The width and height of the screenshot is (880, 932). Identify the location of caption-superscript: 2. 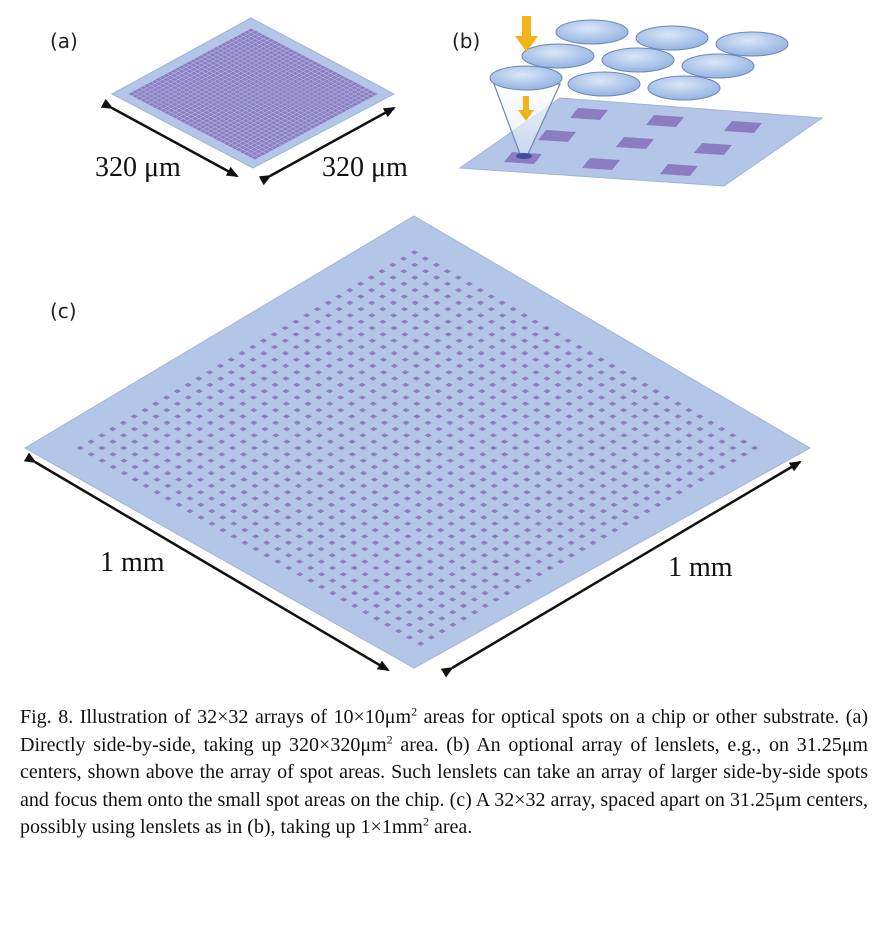
(425, 821).